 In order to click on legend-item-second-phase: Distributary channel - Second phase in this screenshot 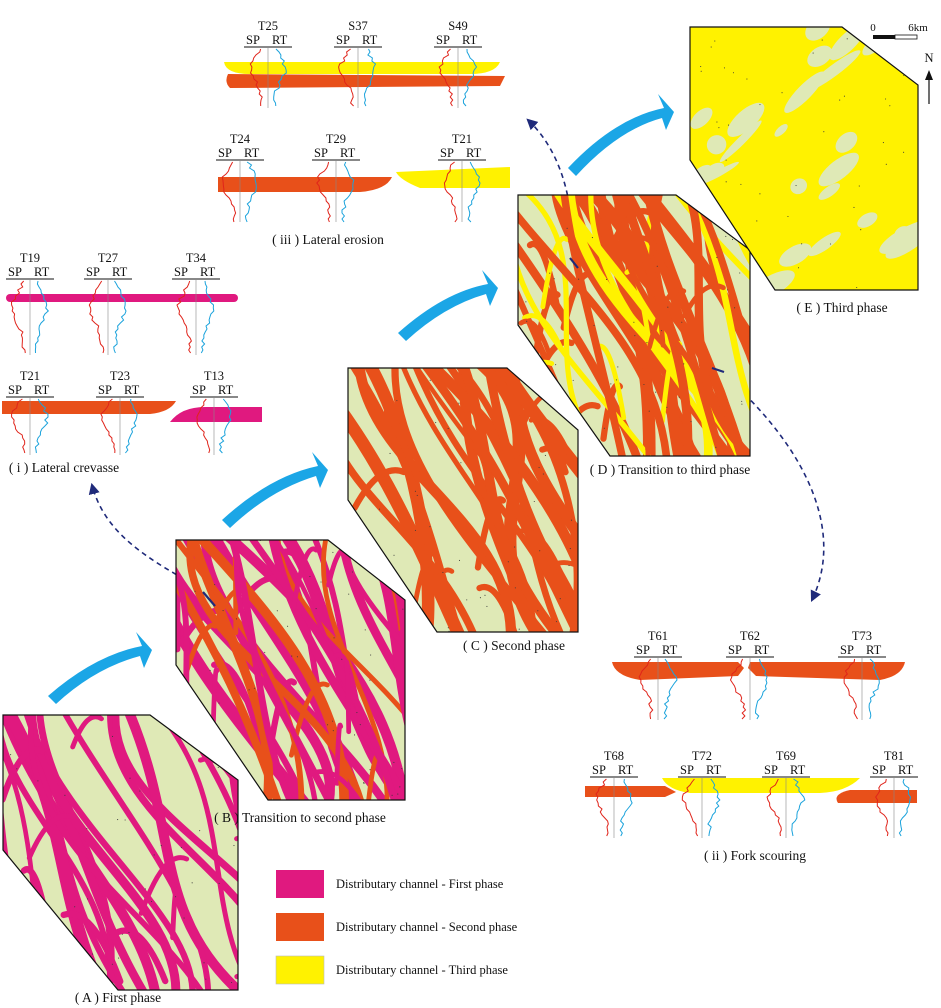, I will do `click(397, 927)`.